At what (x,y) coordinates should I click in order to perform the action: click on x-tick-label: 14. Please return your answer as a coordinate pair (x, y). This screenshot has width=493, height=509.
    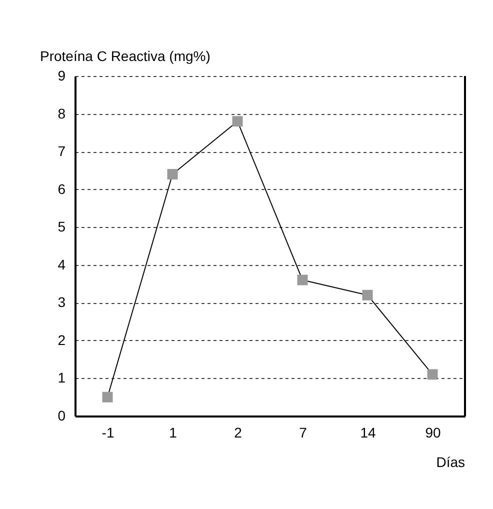
    Looking at the image, I should click on (368, 432).